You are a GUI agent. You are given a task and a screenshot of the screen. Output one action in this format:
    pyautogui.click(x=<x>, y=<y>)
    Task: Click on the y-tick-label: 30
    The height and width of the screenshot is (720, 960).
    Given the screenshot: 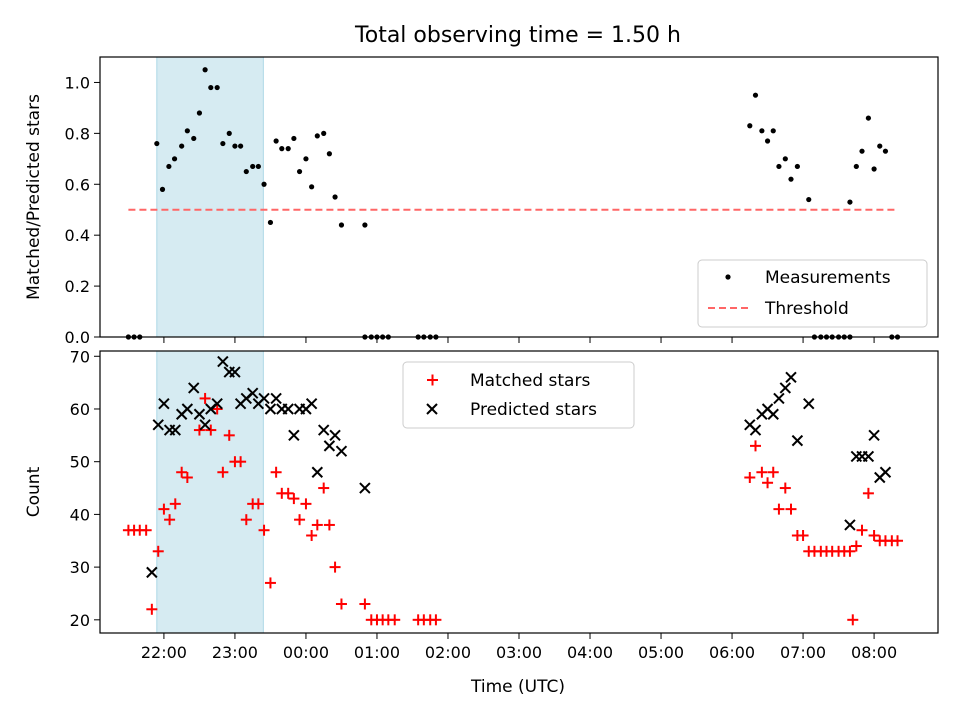 What is the action you would take?
    pyautogui.click(x=80, y=567)
    